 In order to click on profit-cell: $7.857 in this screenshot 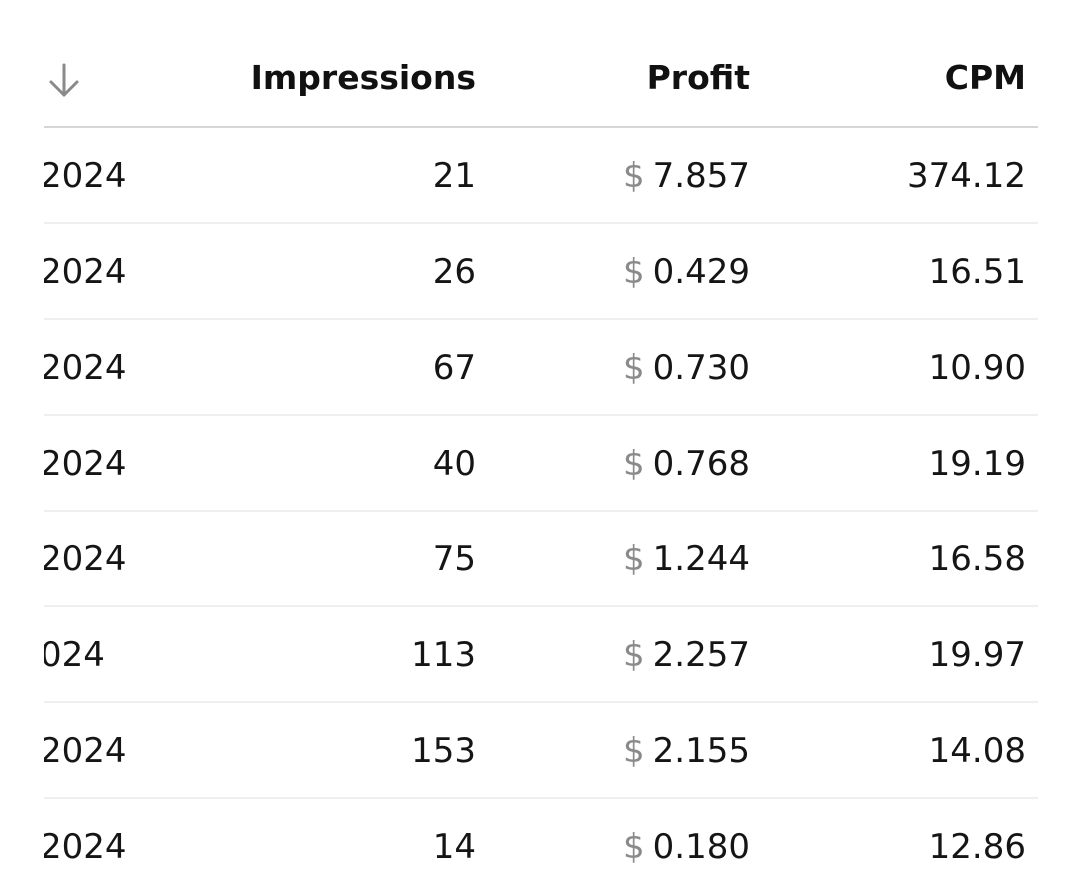, I will do `click(617, 176)`.